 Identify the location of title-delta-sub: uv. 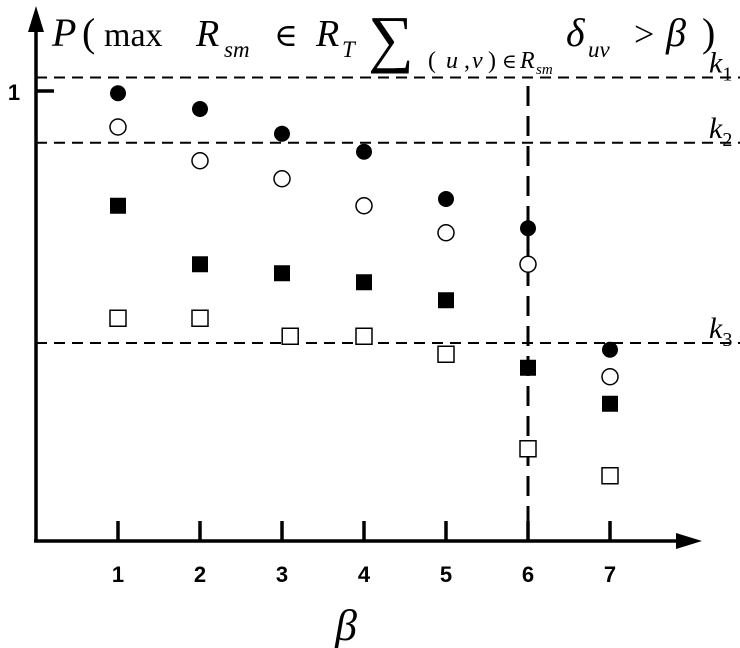
(599, 49).